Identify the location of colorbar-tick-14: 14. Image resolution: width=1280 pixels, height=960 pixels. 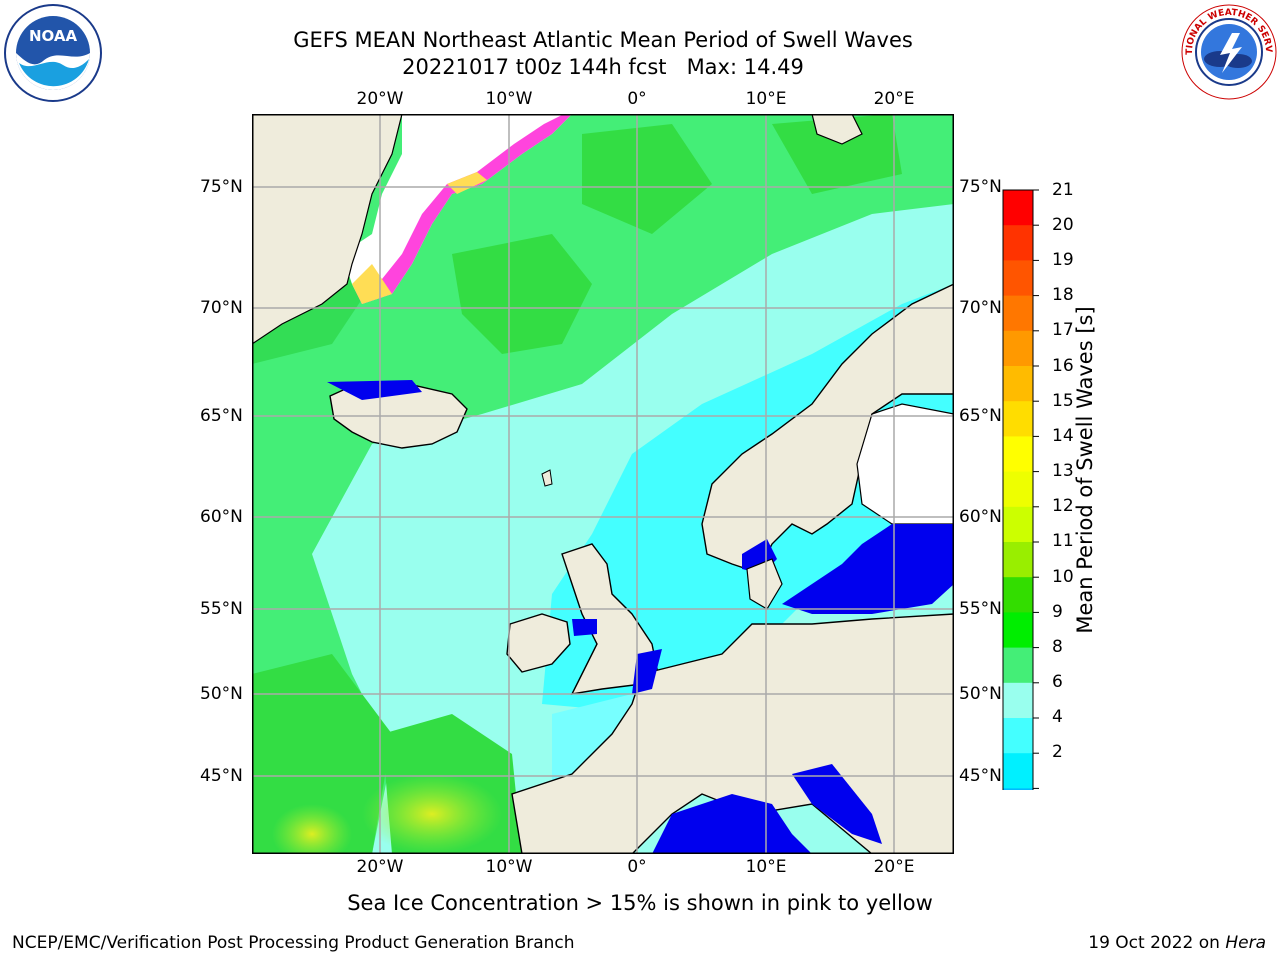
(1063, 436).